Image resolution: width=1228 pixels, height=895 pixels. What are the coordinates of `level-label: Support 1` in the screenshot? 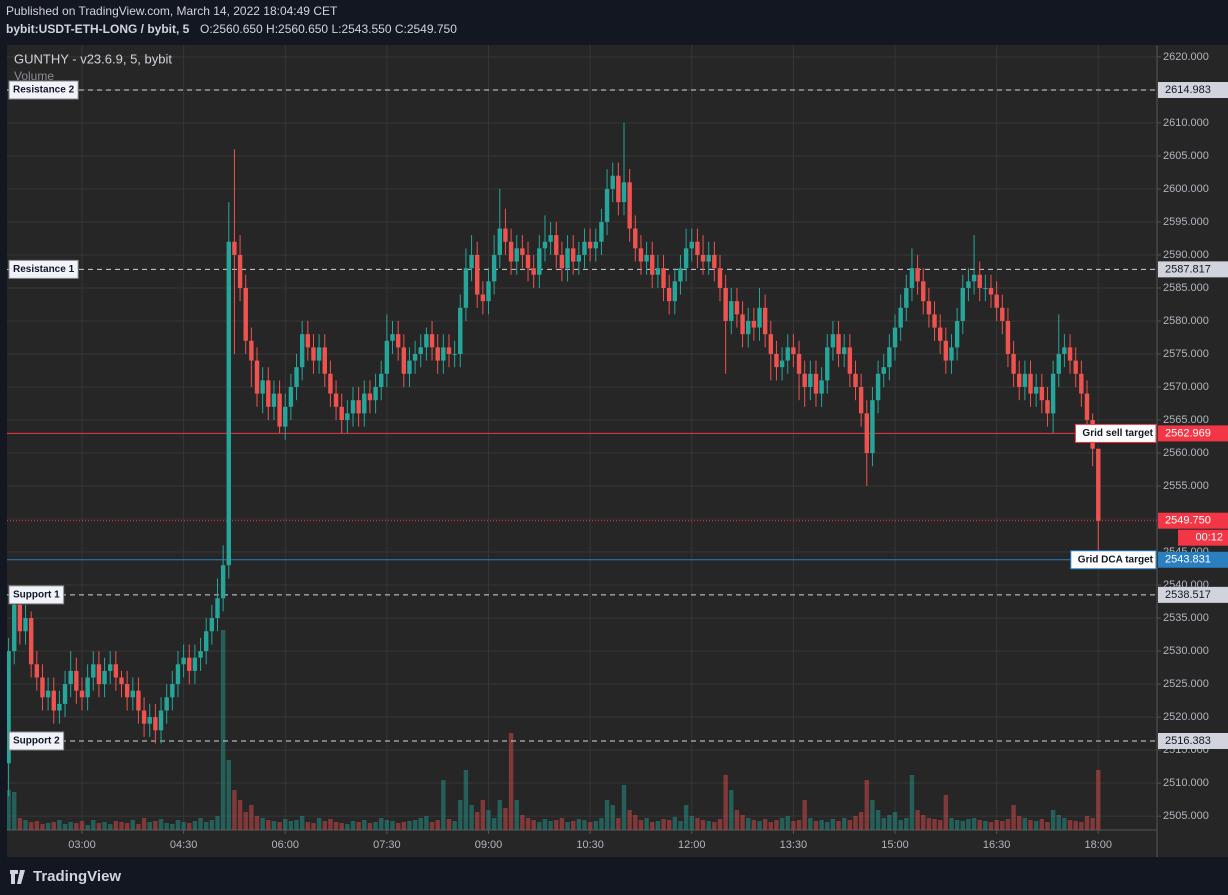 It's located at (36, 594).